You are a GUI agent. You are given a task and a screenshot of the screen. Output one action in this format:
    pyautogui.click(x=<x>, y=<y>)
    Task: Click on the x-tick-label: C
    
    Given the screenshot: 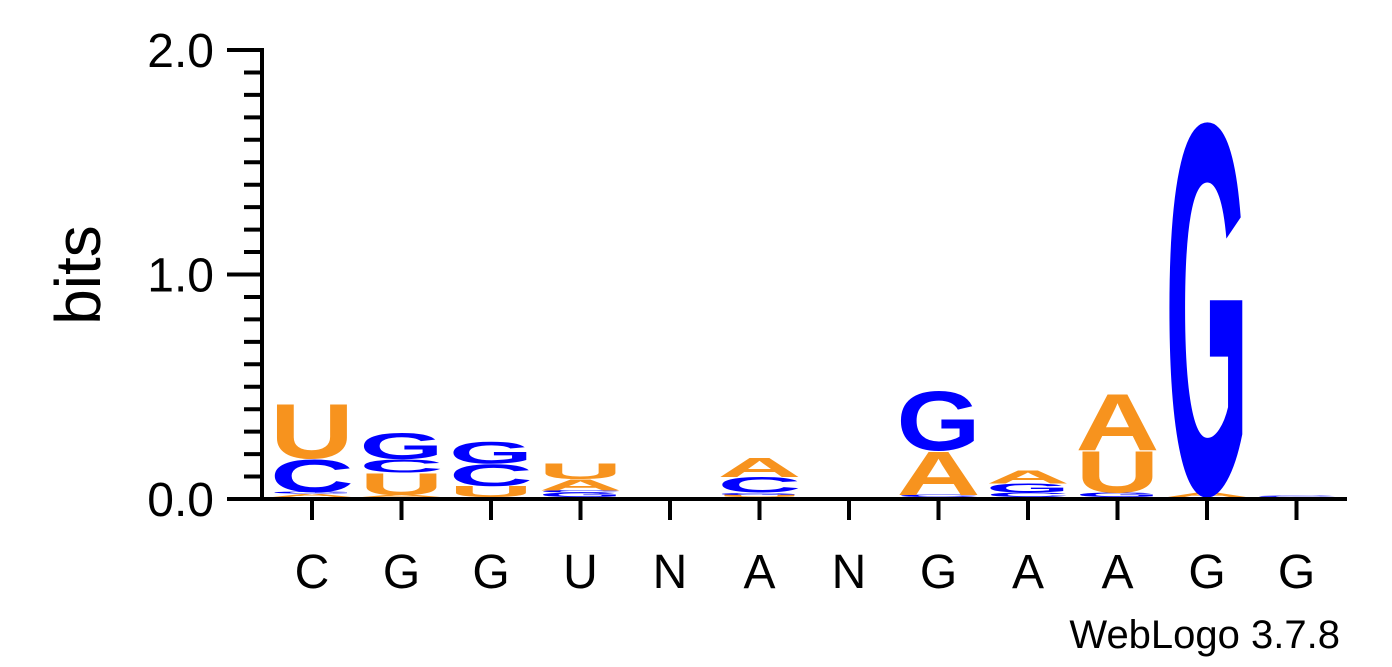 What is the action you would take?
    pyautogui.click(x=312, y=572)
    